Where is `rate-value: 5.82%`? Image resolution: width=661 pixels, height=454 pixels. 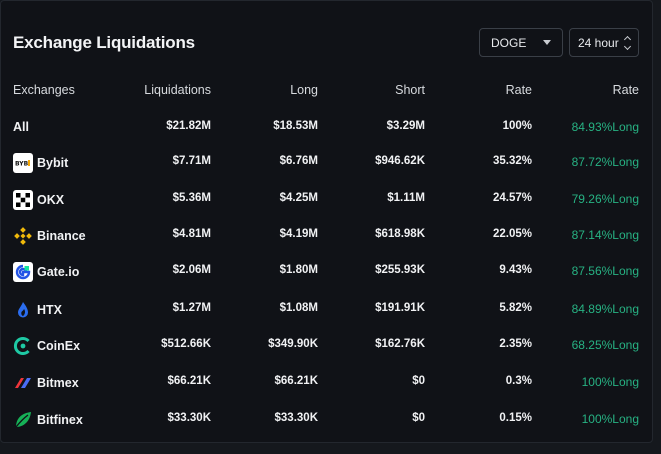 rate-value: 5.82% is located at coordinates (515, 308).